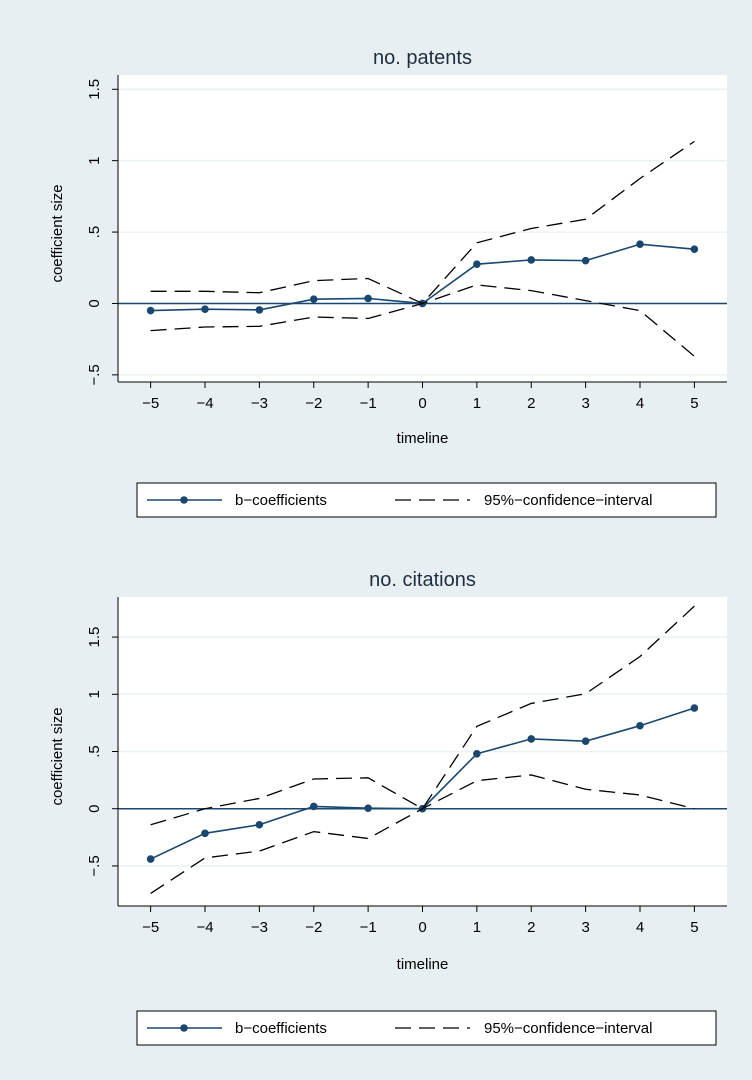 The width and height of the screenshot is (752, 1080). Describe the element at coordinates (422, 248) in the screenshot. I see `series-layer` at that location.